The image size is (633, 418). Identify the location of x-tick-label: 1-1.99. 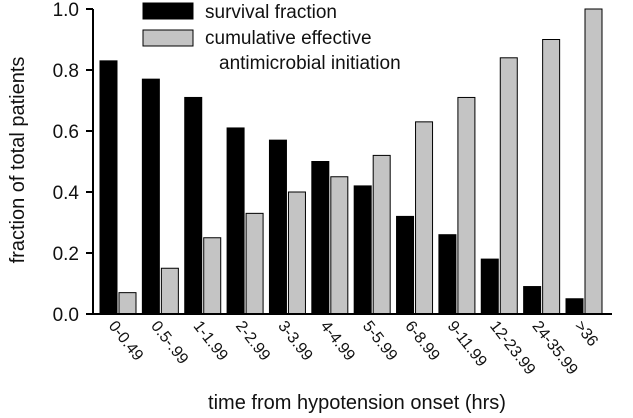
(210, 341).